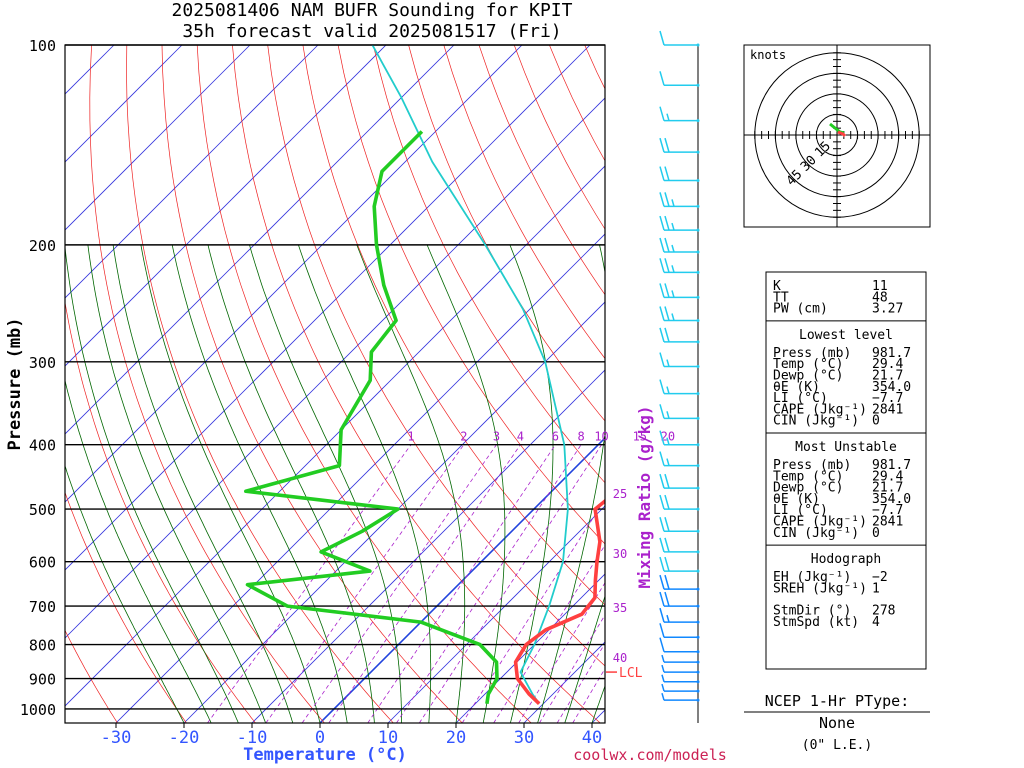 This screenshot has height=768, width=1024. What do you see at coordinates (808, 488) in the screenshot?
I see `most-unstable-label: Dewp (°C)` at bounding box center [808, 488].